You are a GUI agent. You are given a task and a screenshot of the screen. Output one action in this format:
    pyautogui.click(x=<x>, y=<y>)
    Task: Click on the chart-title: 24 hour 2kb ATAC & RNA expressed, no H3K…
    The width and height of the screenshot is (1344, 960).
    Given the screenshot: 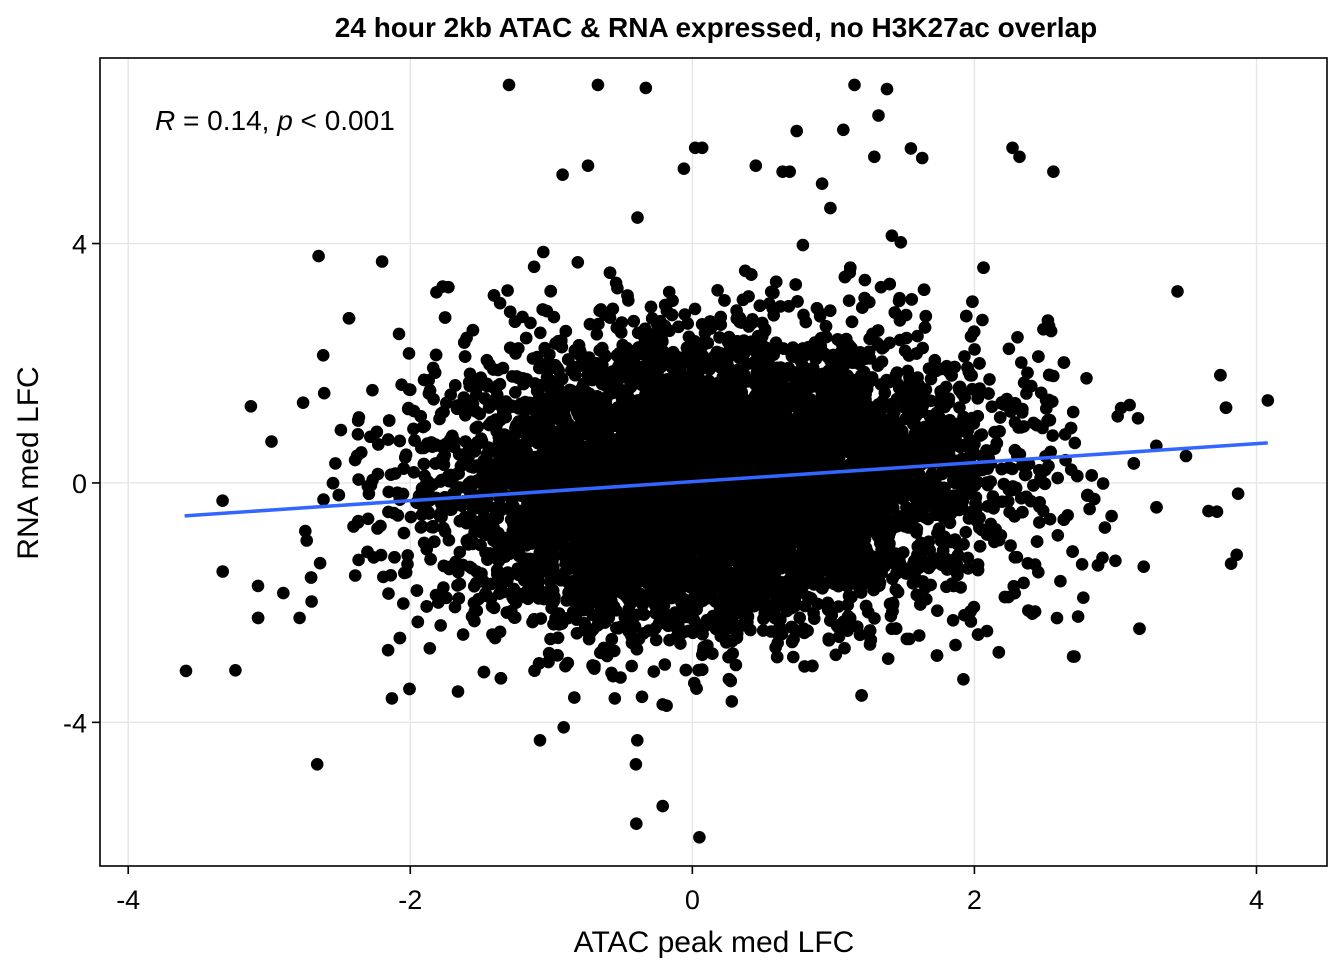 What is the action you would take?
    pyautogui.click(x=716, y=27)
    